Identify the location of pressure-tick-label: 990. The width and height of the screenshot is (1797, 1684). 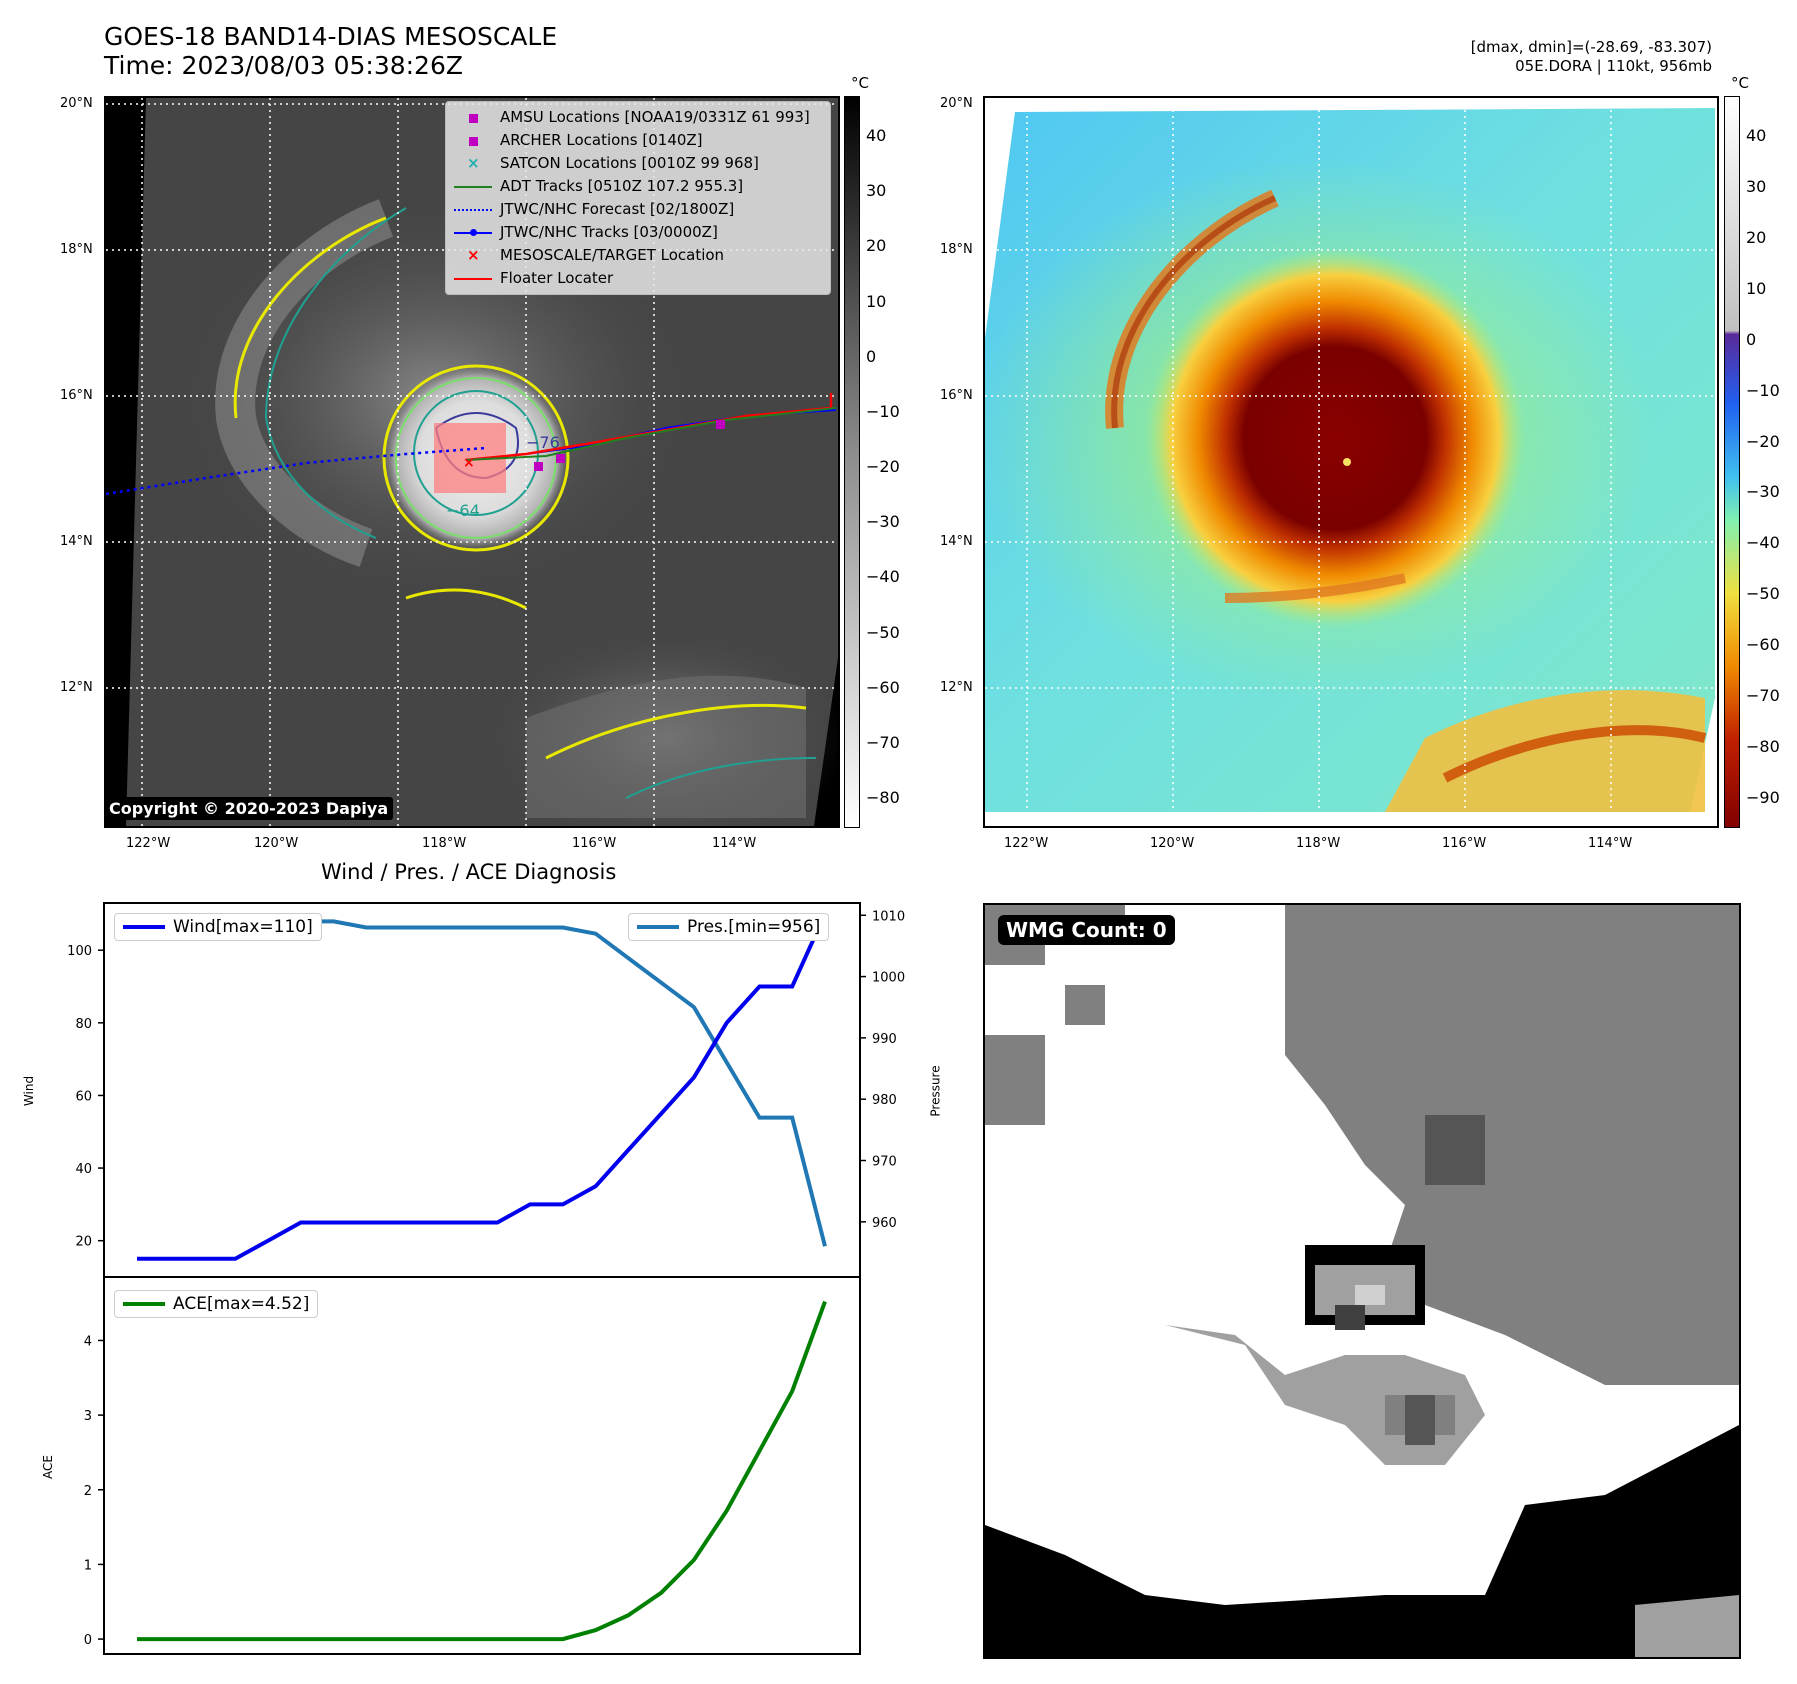
(884, 1039).